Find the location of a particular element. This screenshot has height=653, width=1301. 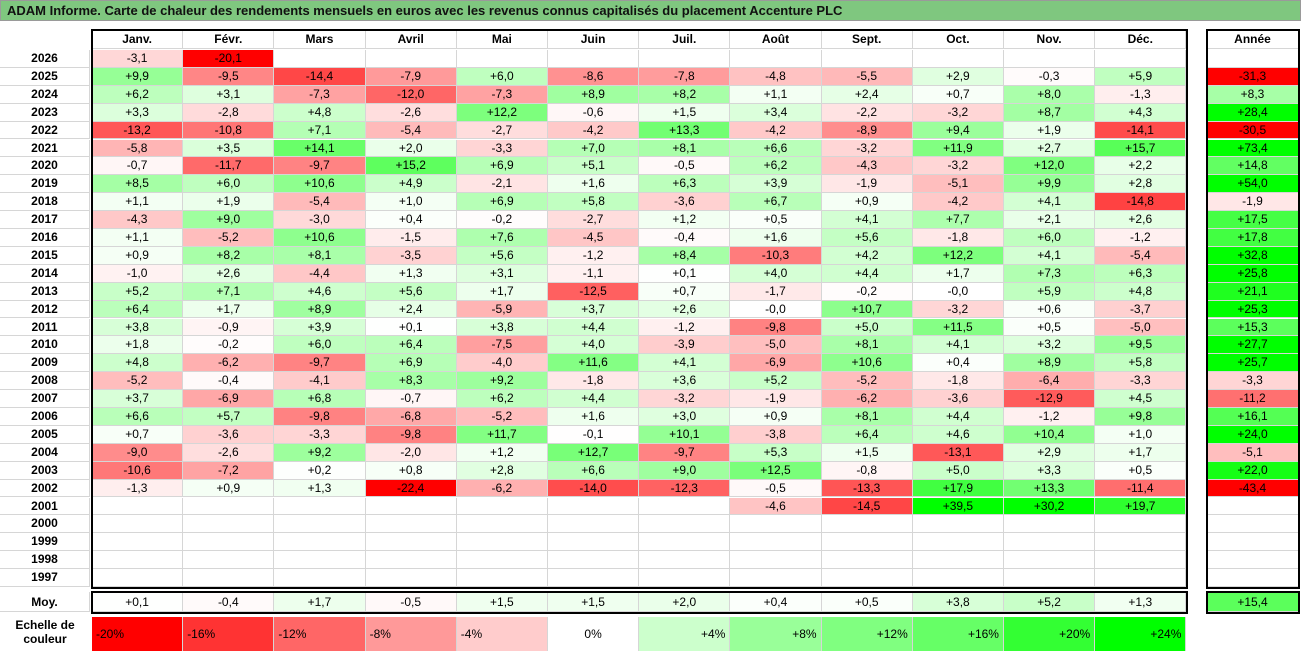

heatmap-cell: +10,4 is located at coordinates (1050, 434).